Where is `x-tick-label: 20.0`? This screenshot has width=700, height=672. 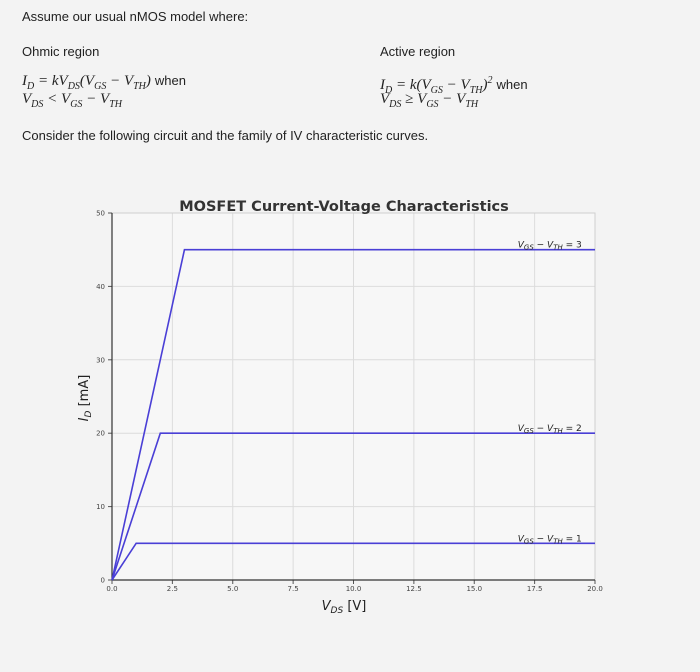
x-tick-label: 20.0 is located at coordinates (595, 589).